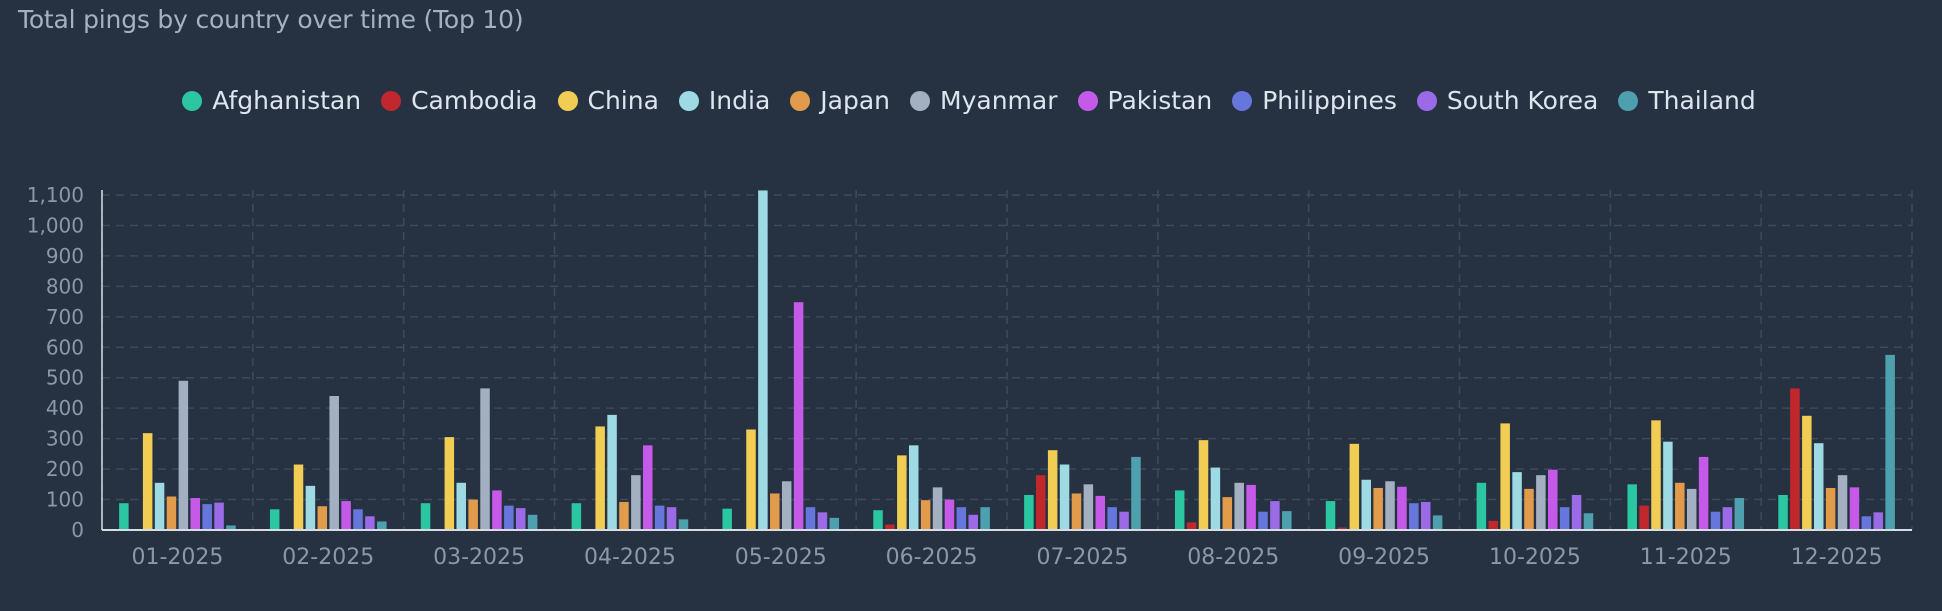 The width and height of the screenshot is (1942, 611). I want to click on bar-afghanistan-07-2025, so click(1029, 512).